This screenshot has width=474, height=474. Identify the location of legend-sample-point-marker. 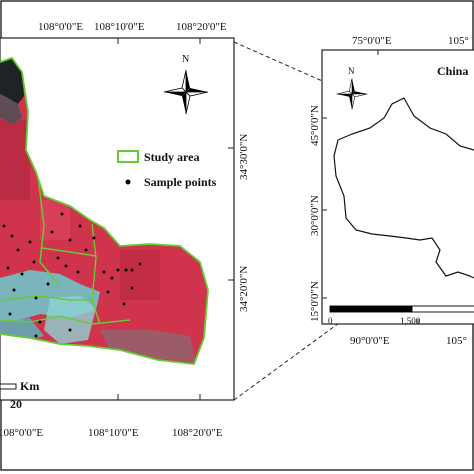
(128, 182).